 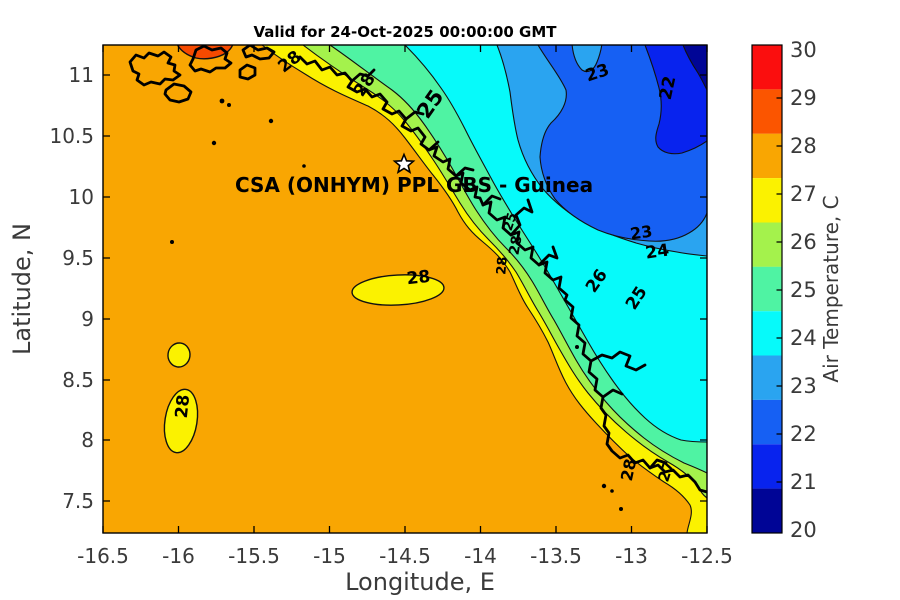 I want to click on y-tick-label: 9, so click(x=87, y=319).